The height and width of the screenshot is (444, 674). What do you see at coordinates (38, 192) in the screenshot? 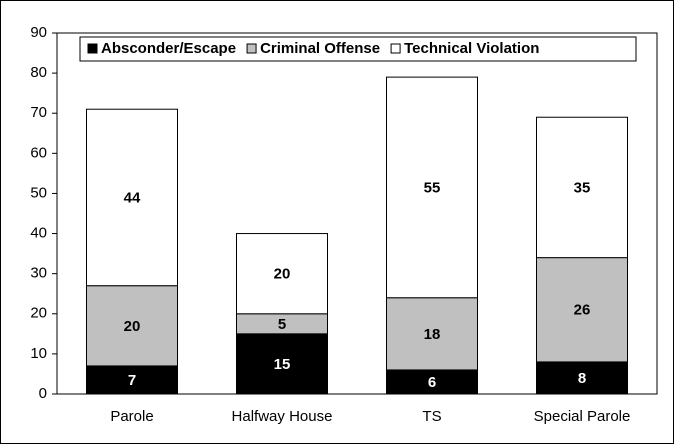
I see `y-tick-label: 50` at bounding box center [38, 192].